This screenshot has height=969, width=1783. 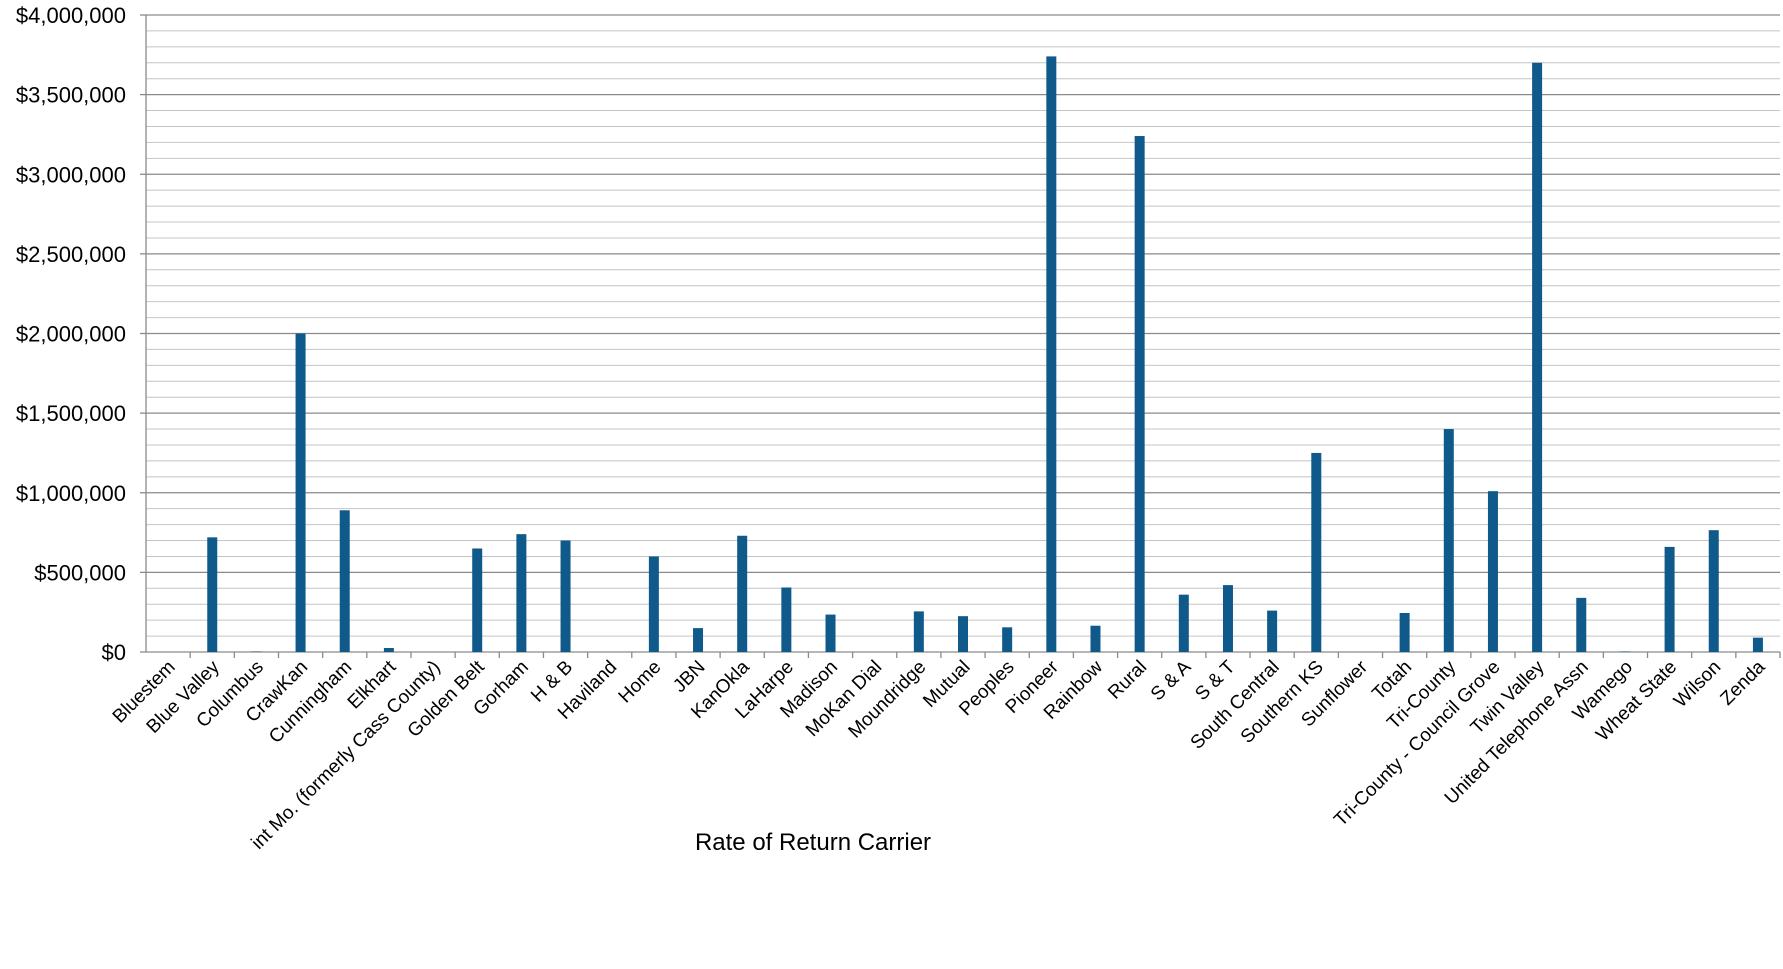 I want to click on y-tick-label: $4,000,000, so click(x=71, y=15).